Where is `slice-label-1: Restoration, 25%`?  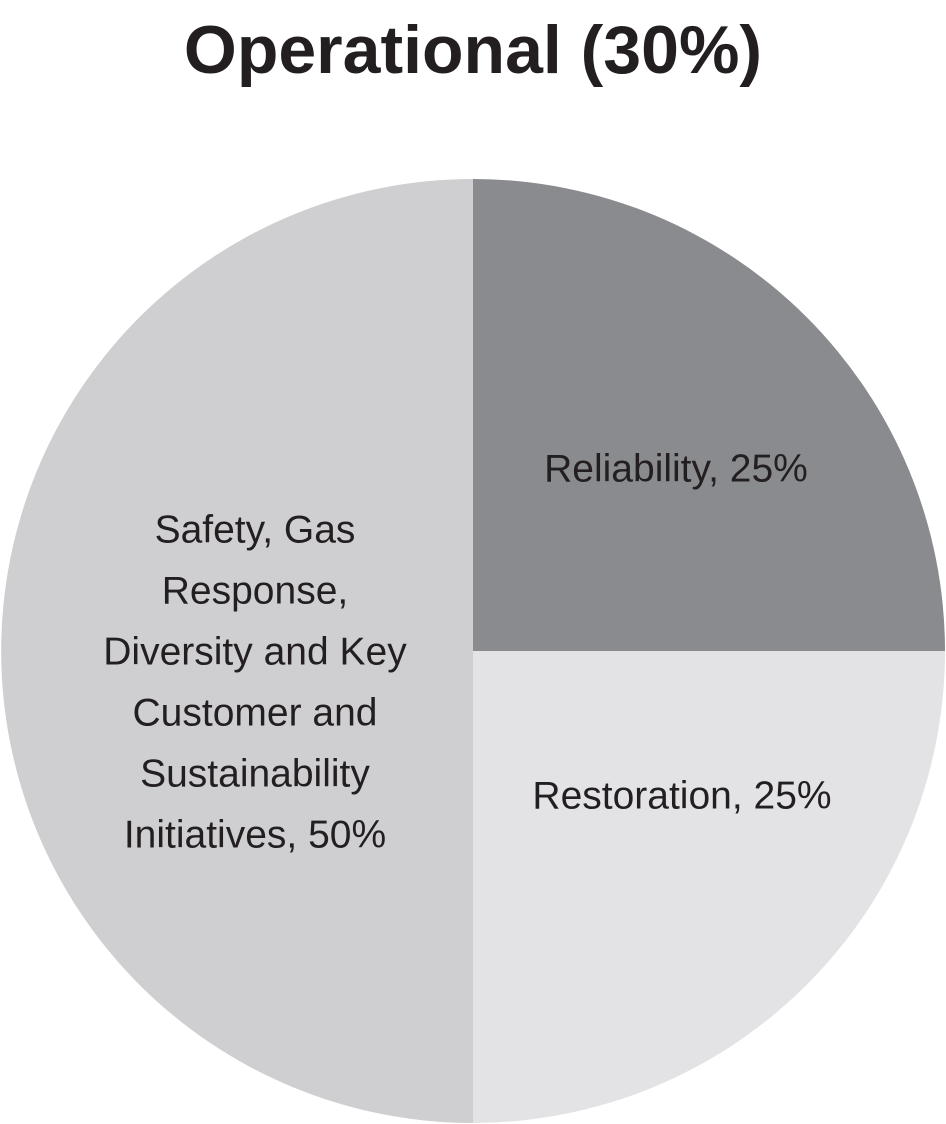 slice-label-1: Restoration, 25% is located at coordinates (681, 796).